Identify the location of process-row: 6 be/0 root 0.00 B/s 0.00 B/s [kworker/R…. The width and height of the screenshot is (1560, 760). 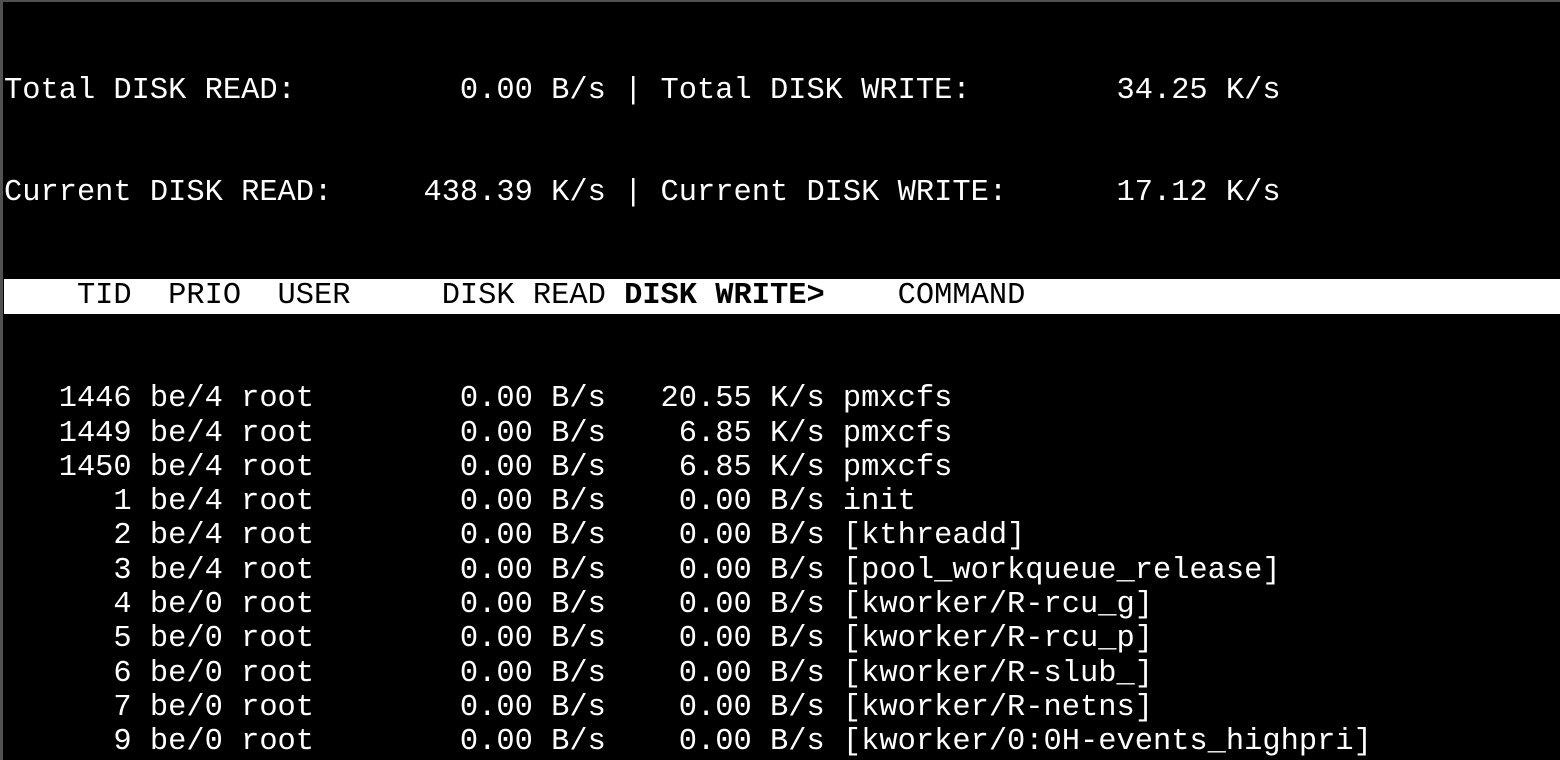
(578, 673).